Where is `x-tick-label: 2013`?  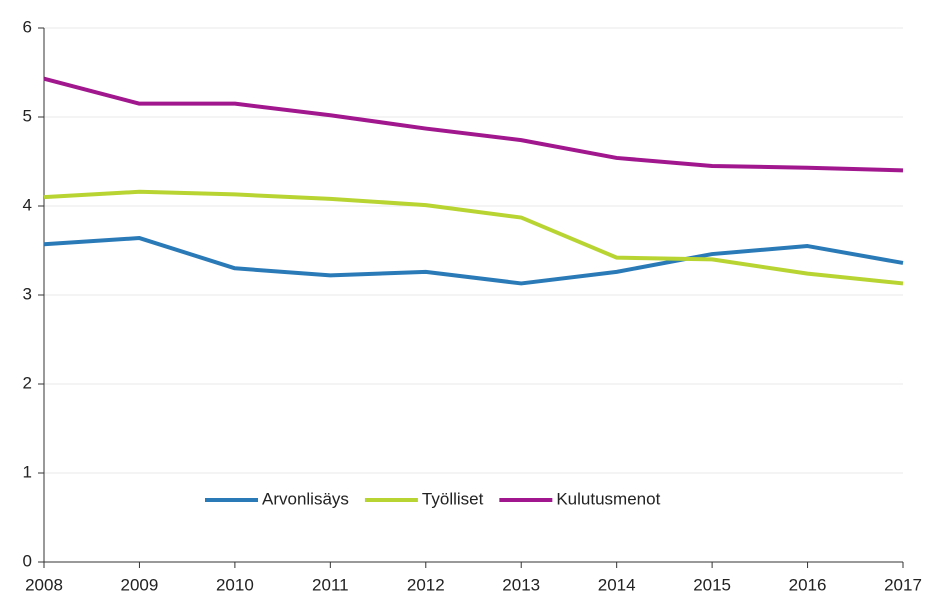
x-tick-label: 2013 is located at coordinates (521, 584).